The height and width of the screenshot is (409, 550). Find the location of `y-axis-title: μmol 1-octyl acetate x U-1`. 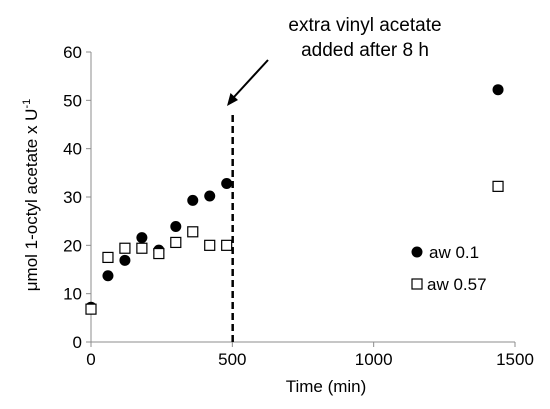

y-axis-title: μmol 1-octyl acetate x U-1 is located at coordinates (31, 195).